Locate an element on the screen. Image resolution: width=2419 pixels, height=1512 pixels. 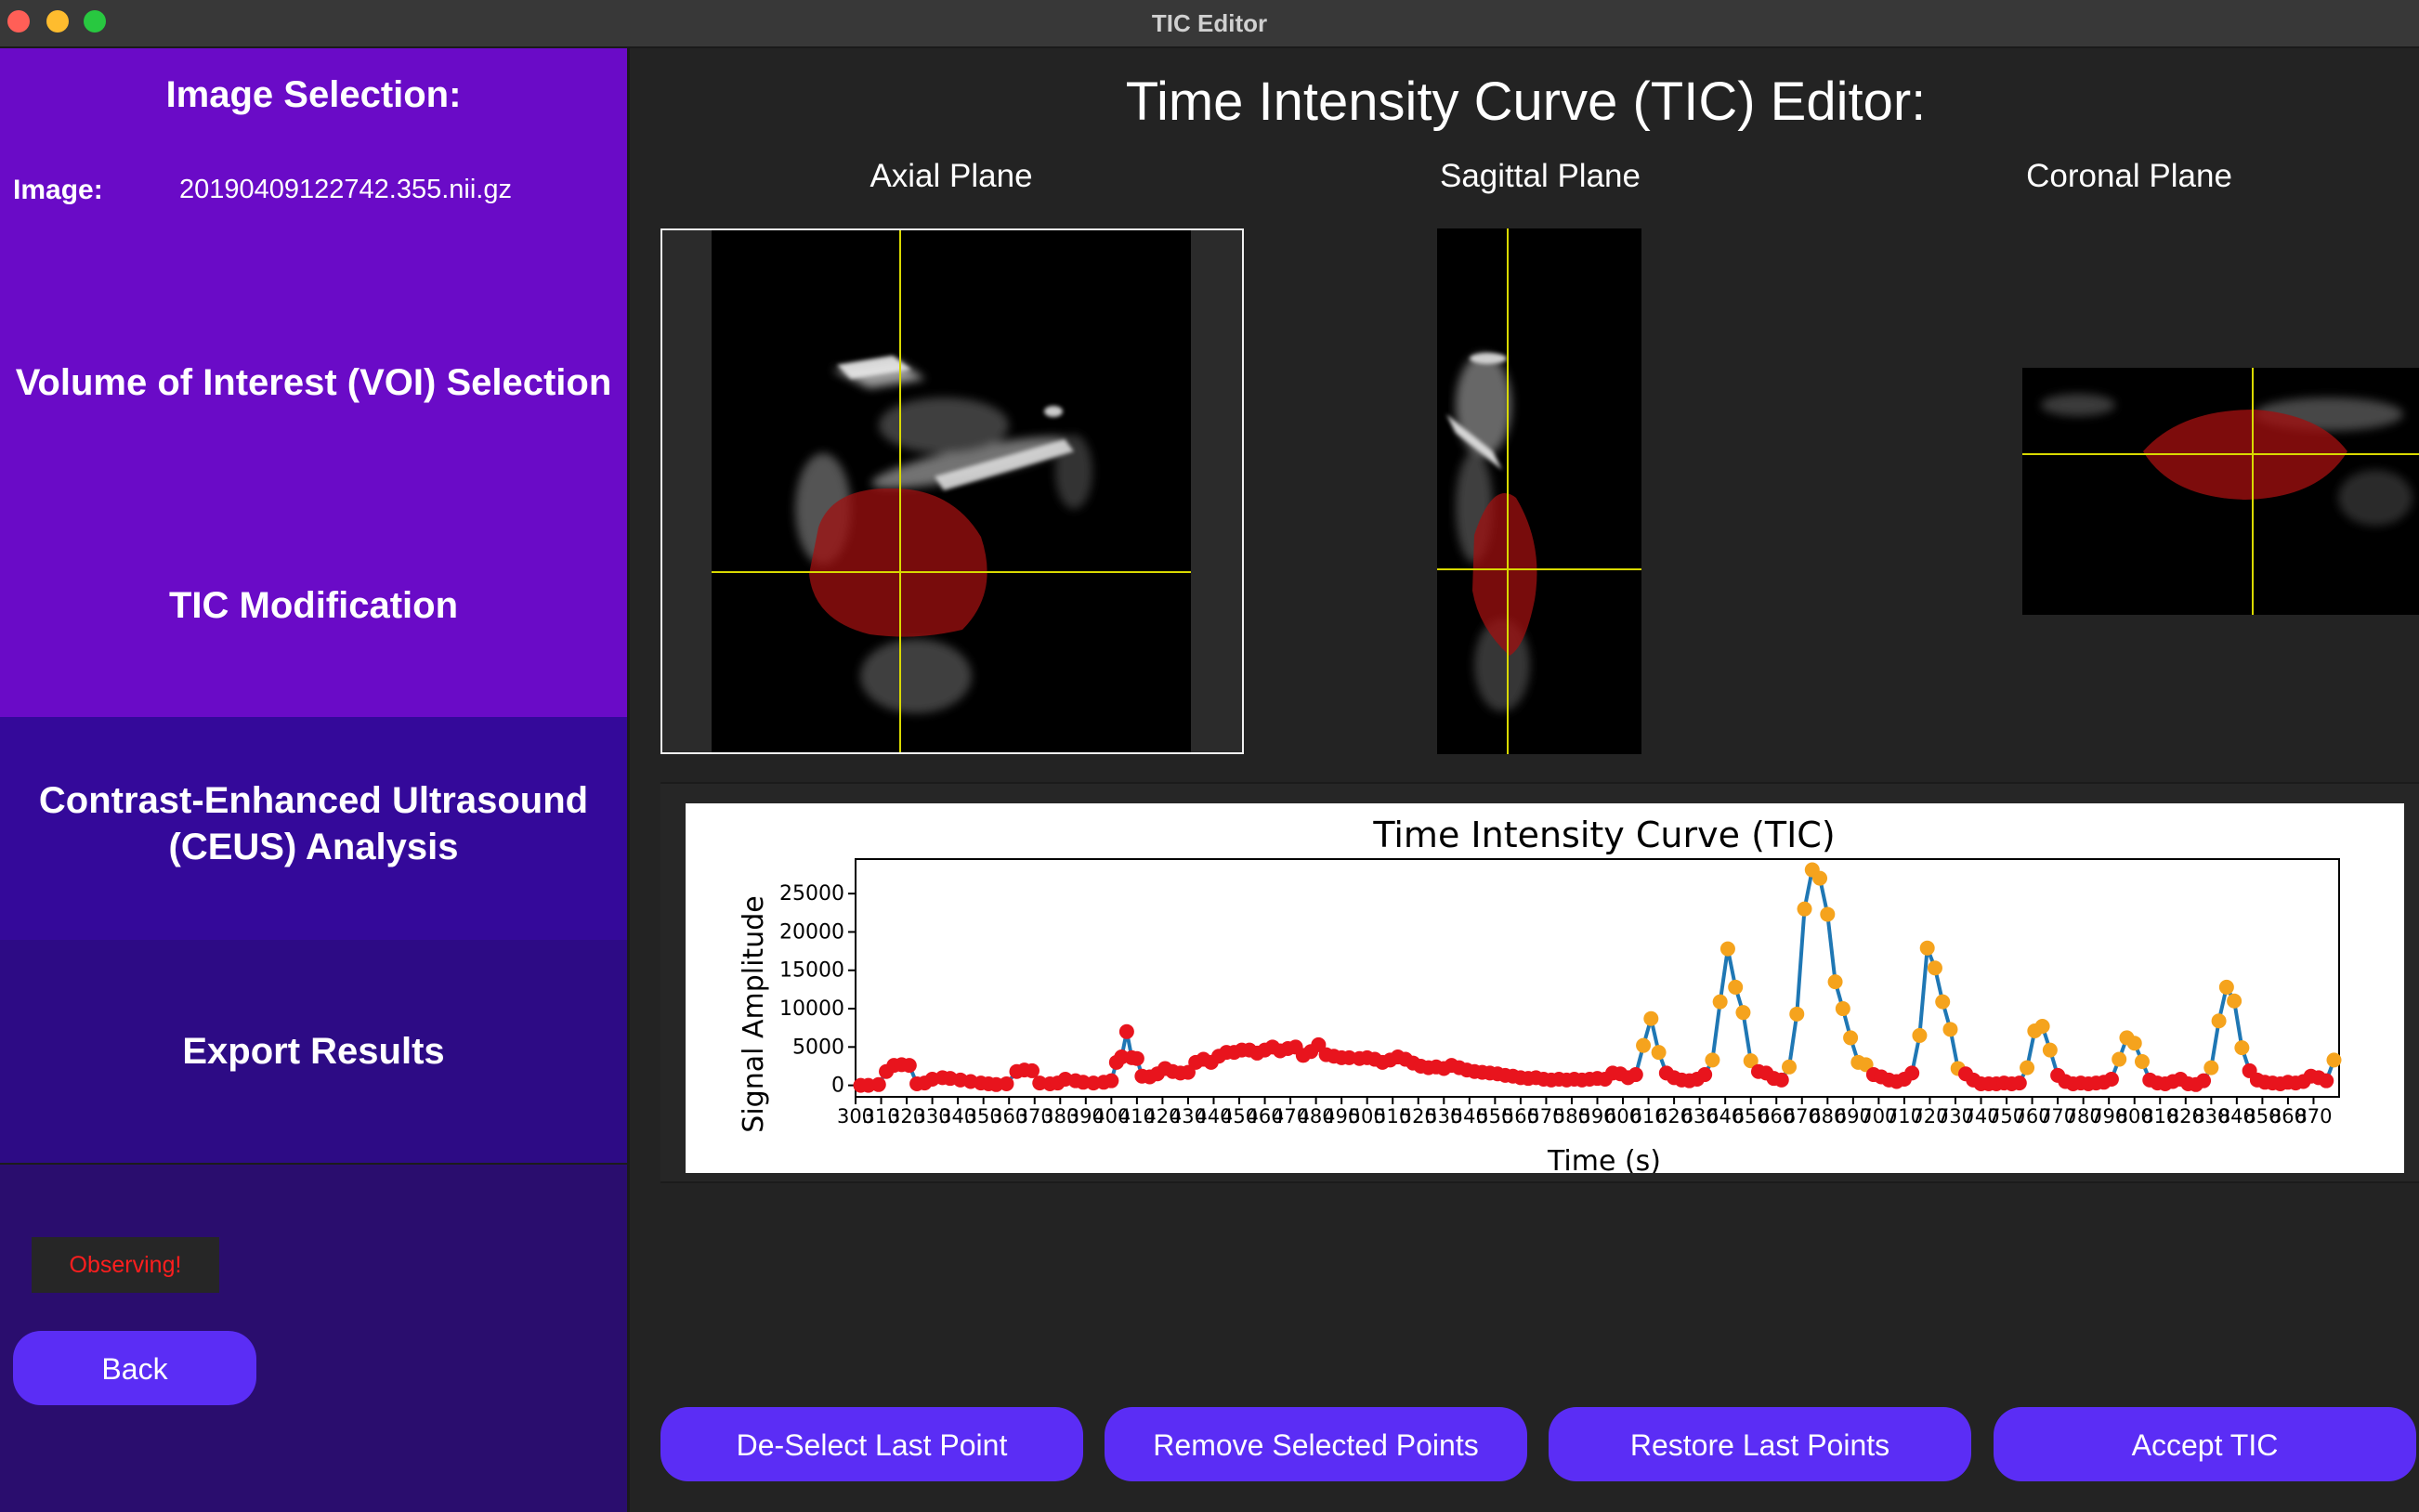
x-tick-label: 850 is located at coordinates (2262, 1116).